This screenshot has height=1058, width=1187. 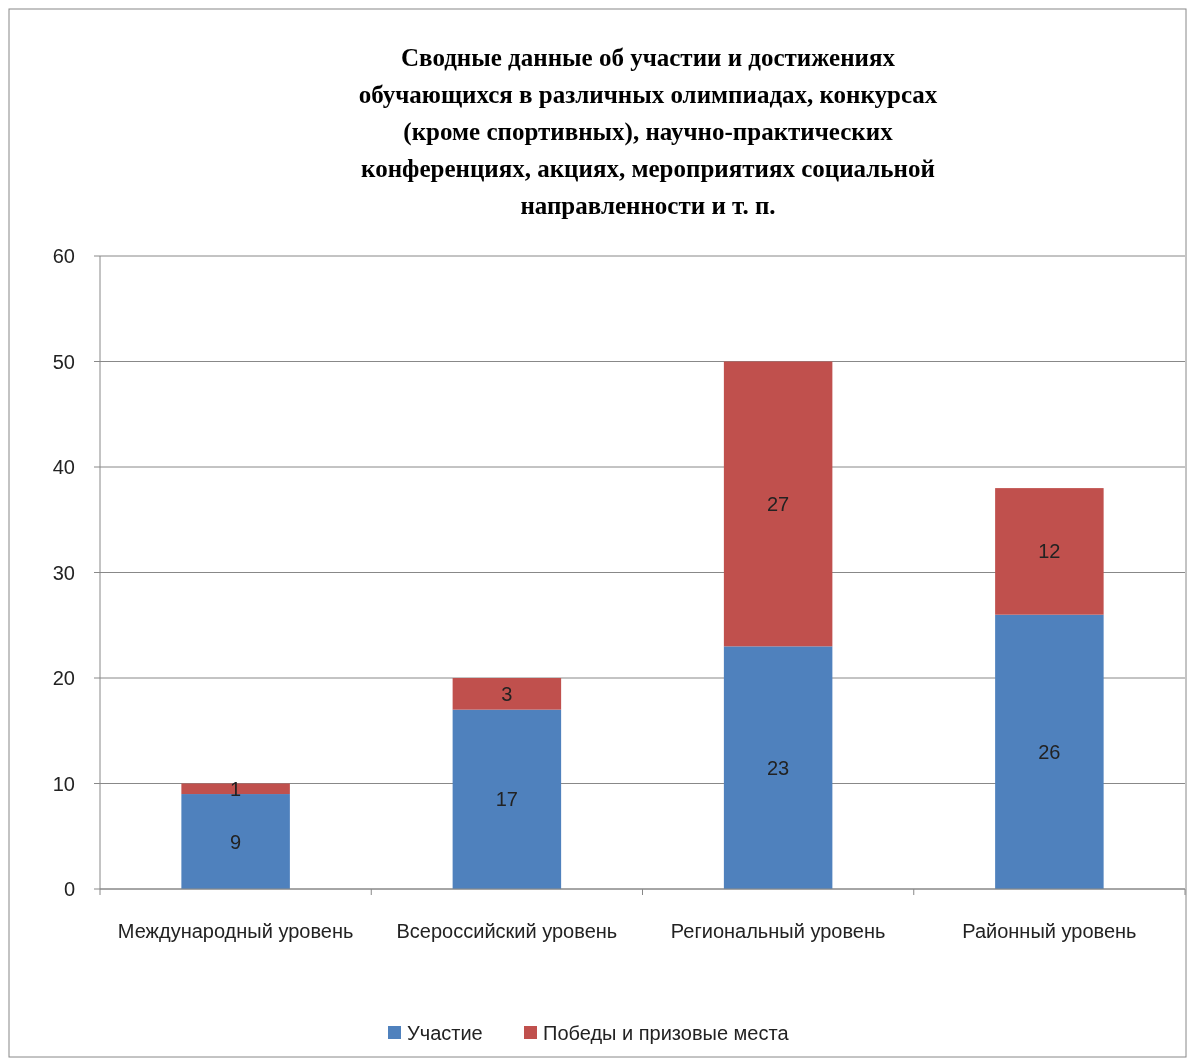 What do you see at coordinates (235, 931) in the screenshot?
I see `x-tick-label: Международный уровень` at bounding box center [235, 931].